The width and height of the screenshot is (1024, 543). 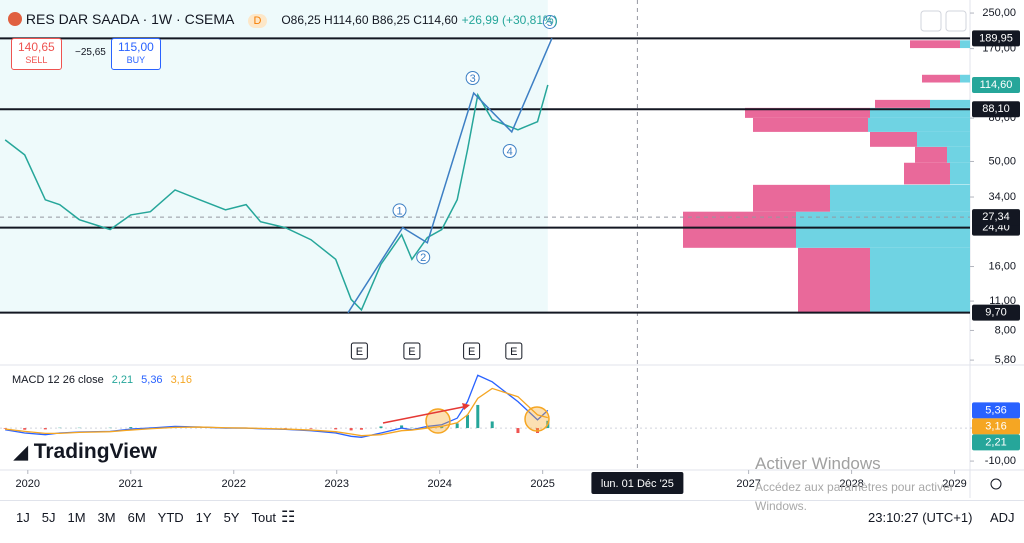 What do you see at coordinates (818, 463) in the screenshot?
I see `windows-title: Activer Windows` at bounding box center [818, 463].